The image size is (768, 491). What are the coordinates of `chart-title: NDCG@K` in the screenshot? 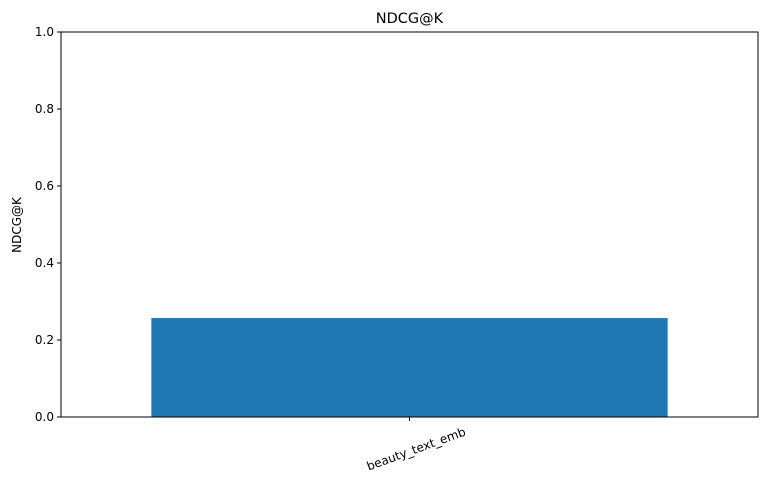 It's located at (410, 19).